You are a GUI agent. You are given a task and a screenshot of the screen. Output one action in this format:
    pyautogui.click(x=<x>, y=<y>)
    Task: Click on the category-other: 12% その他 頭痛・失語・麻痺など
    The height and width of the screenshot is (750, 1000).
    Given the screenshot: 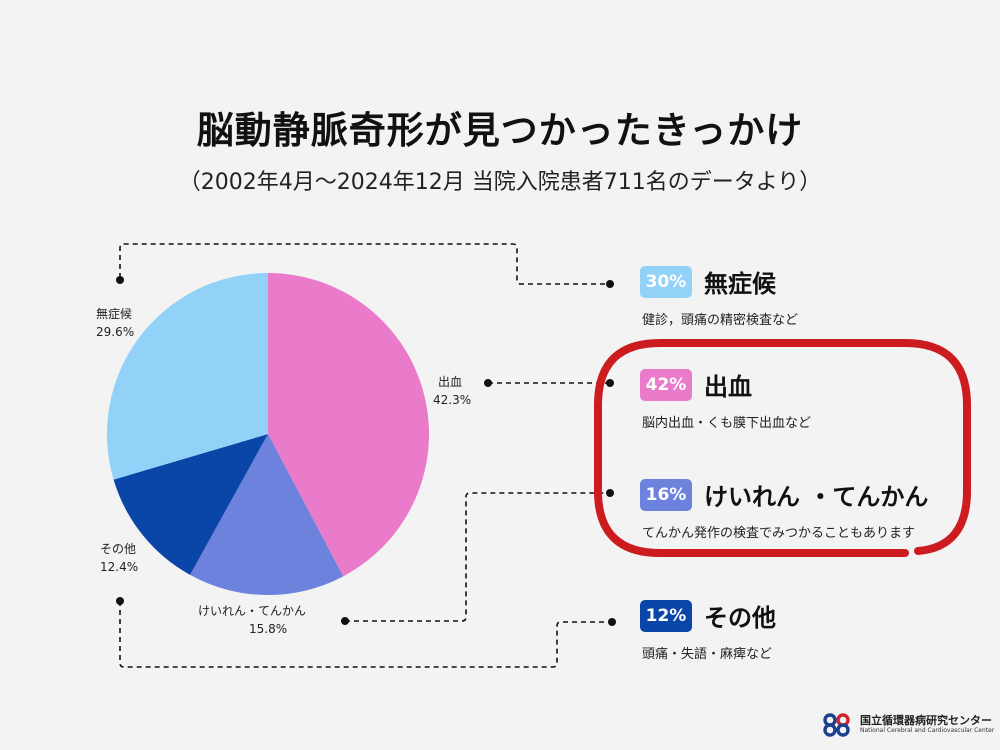 What is the action you would take?
    pyautogui.click(x=815, y=630)
    